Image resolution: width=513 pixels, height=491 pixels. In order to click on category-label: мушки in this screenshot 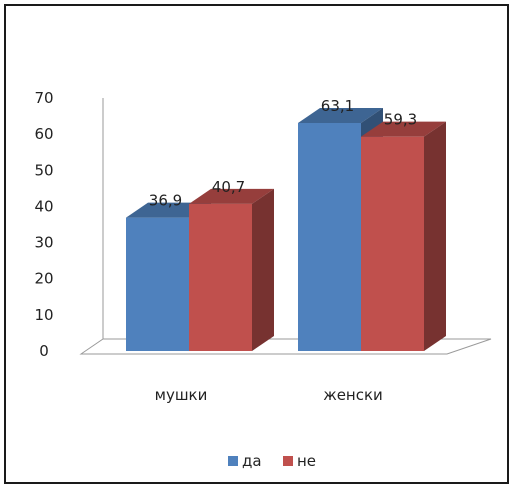, I will do `click(181, 395)`.